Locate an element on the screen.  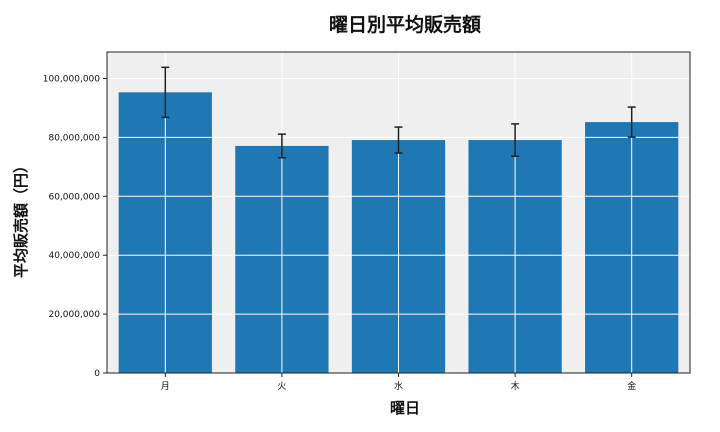
x-tick-label: 水 is located at coordinates (398, 386).